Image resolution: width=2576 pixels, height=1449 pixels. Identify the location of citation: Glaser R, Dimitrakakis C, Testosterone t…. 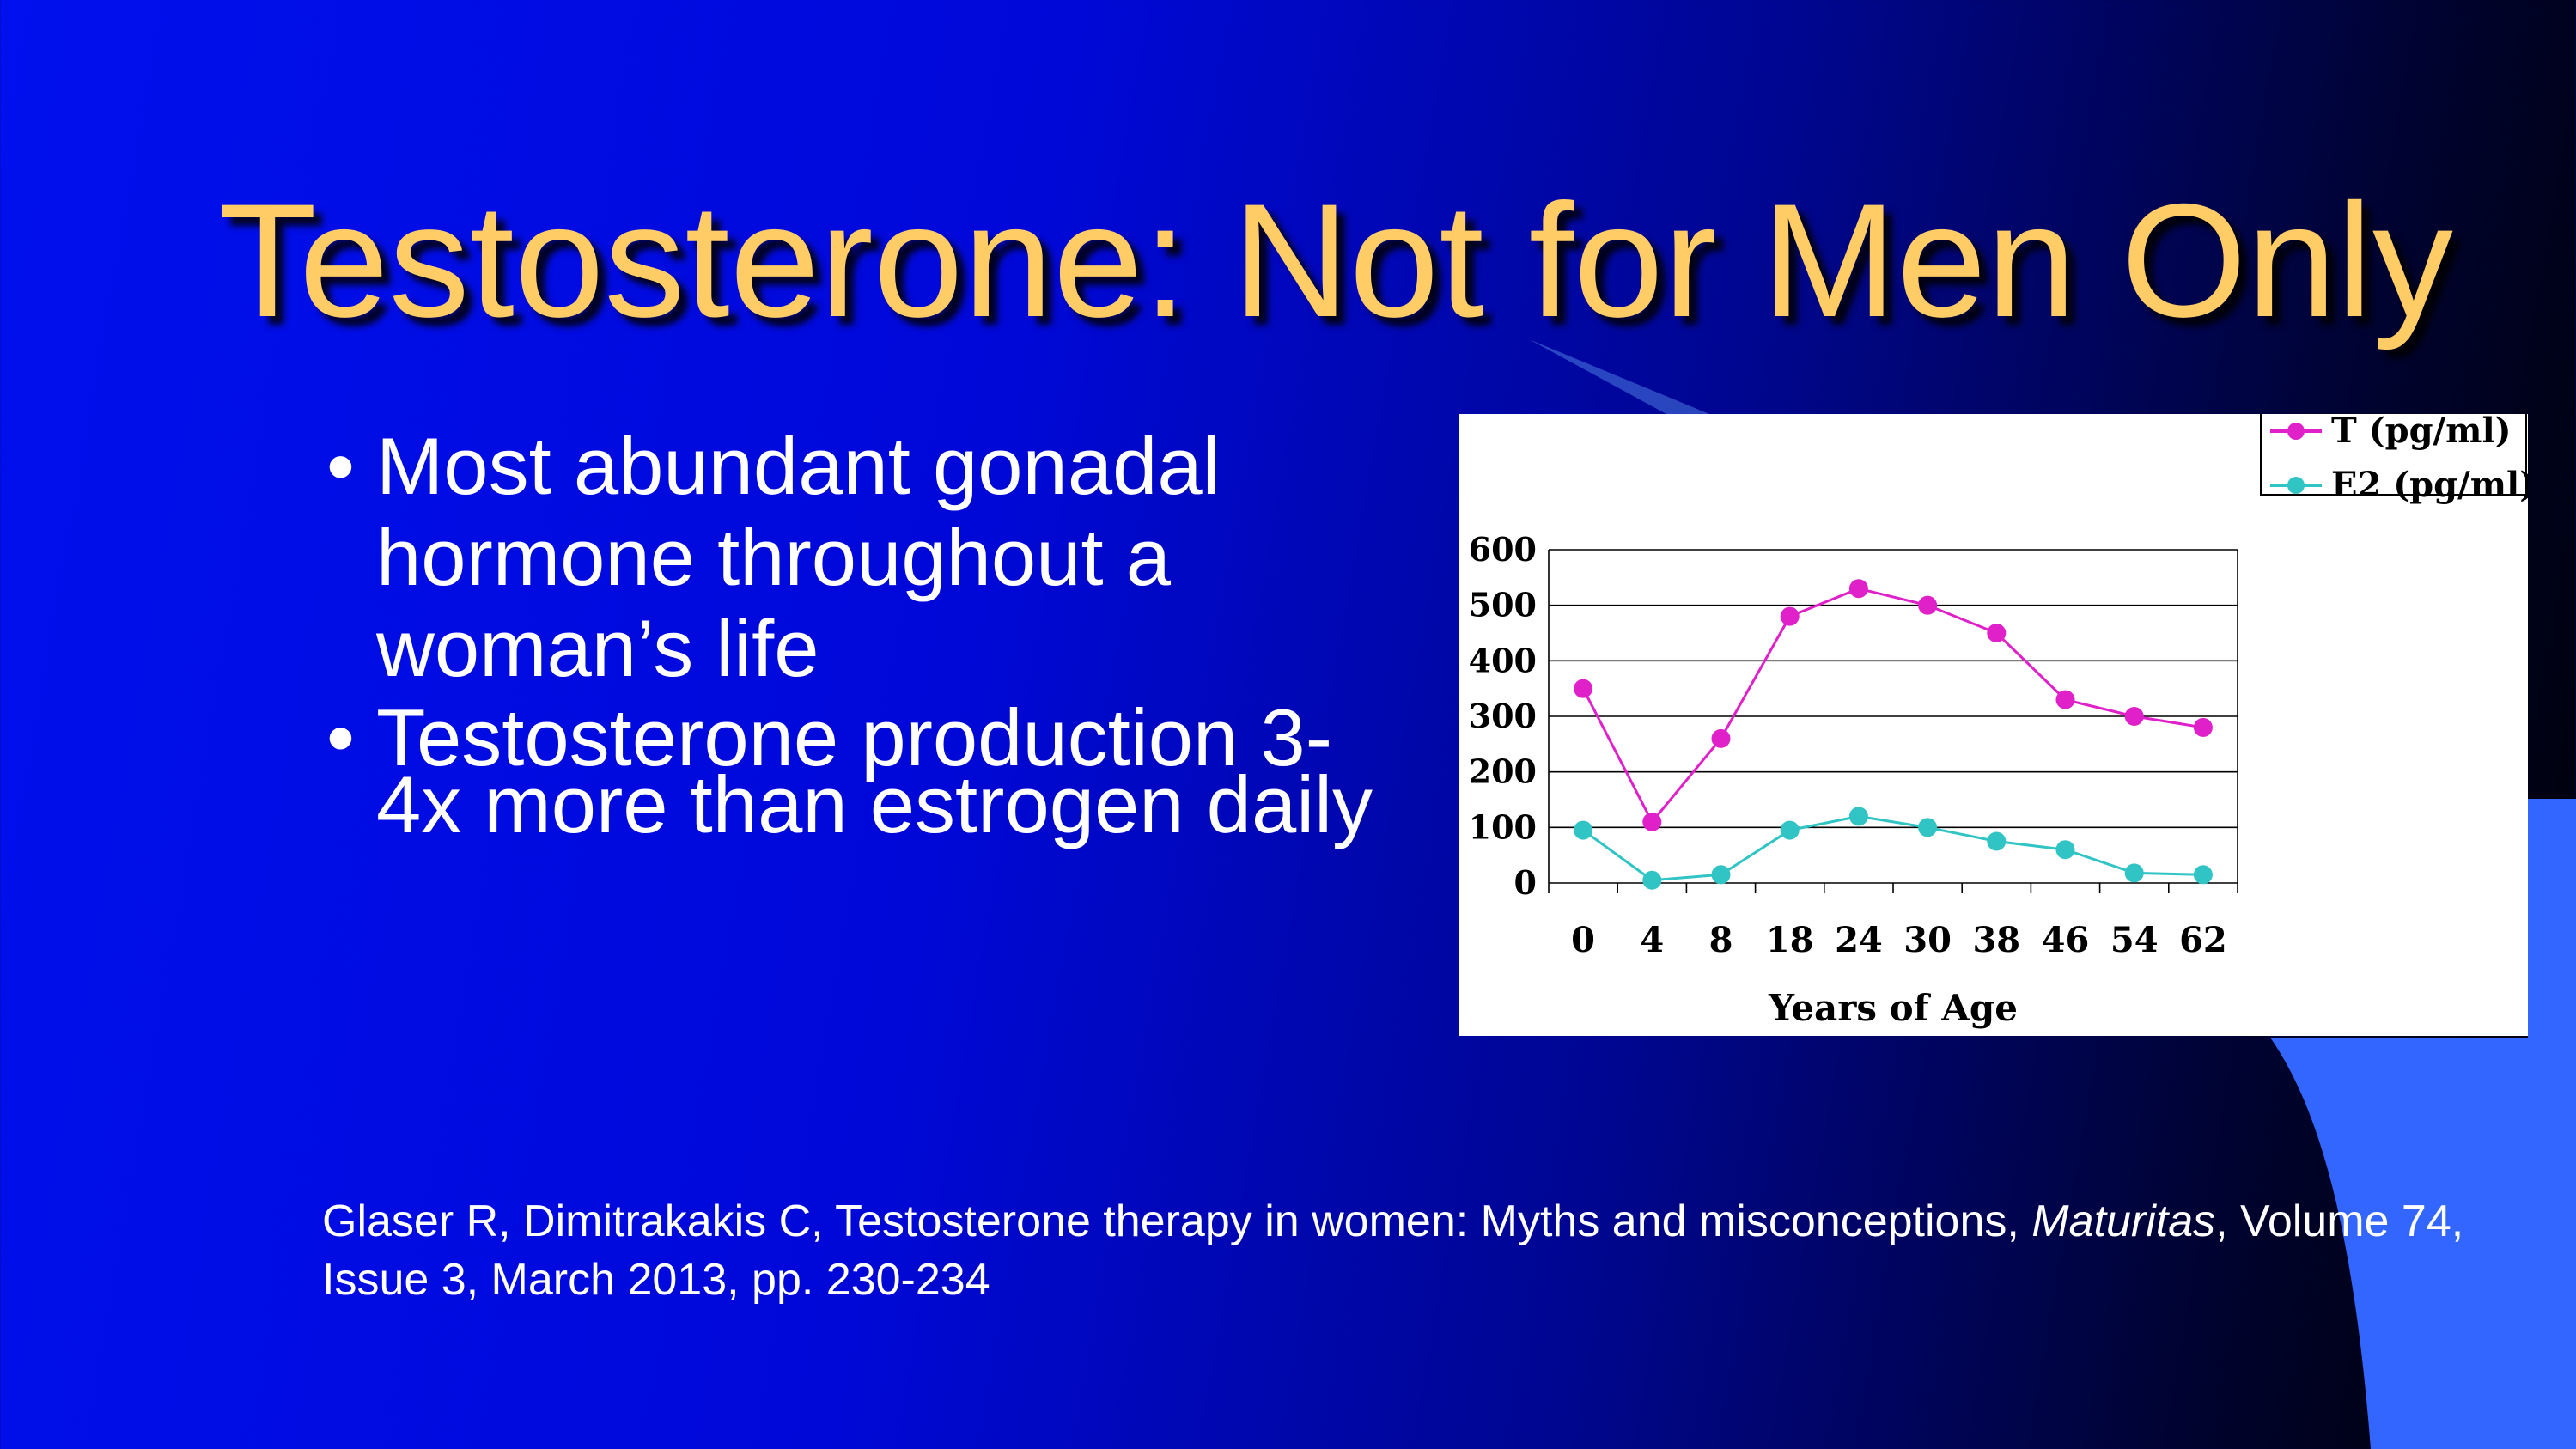
(1421, 1250).